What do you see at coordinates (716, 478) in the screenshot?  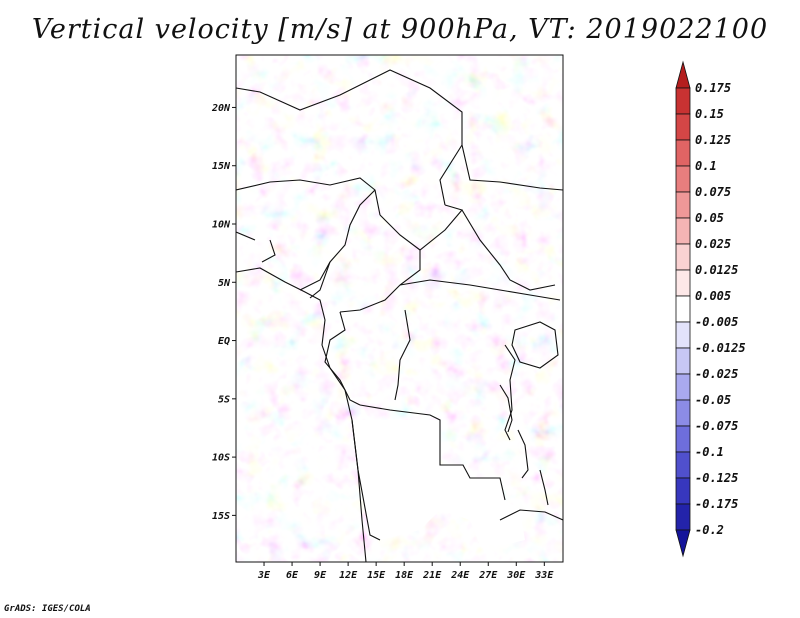 I see `colorbar-label: -0.125` at bounding box center [716, 478].